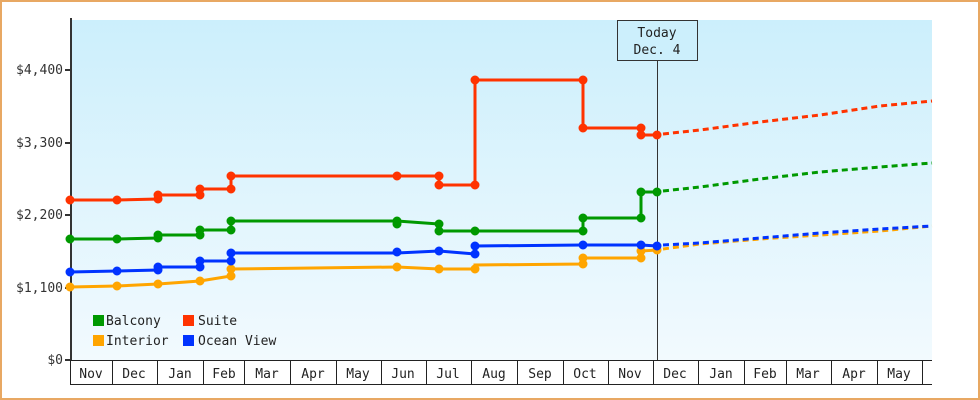  I want to click on legend-label: Interior, so click(137, 341).